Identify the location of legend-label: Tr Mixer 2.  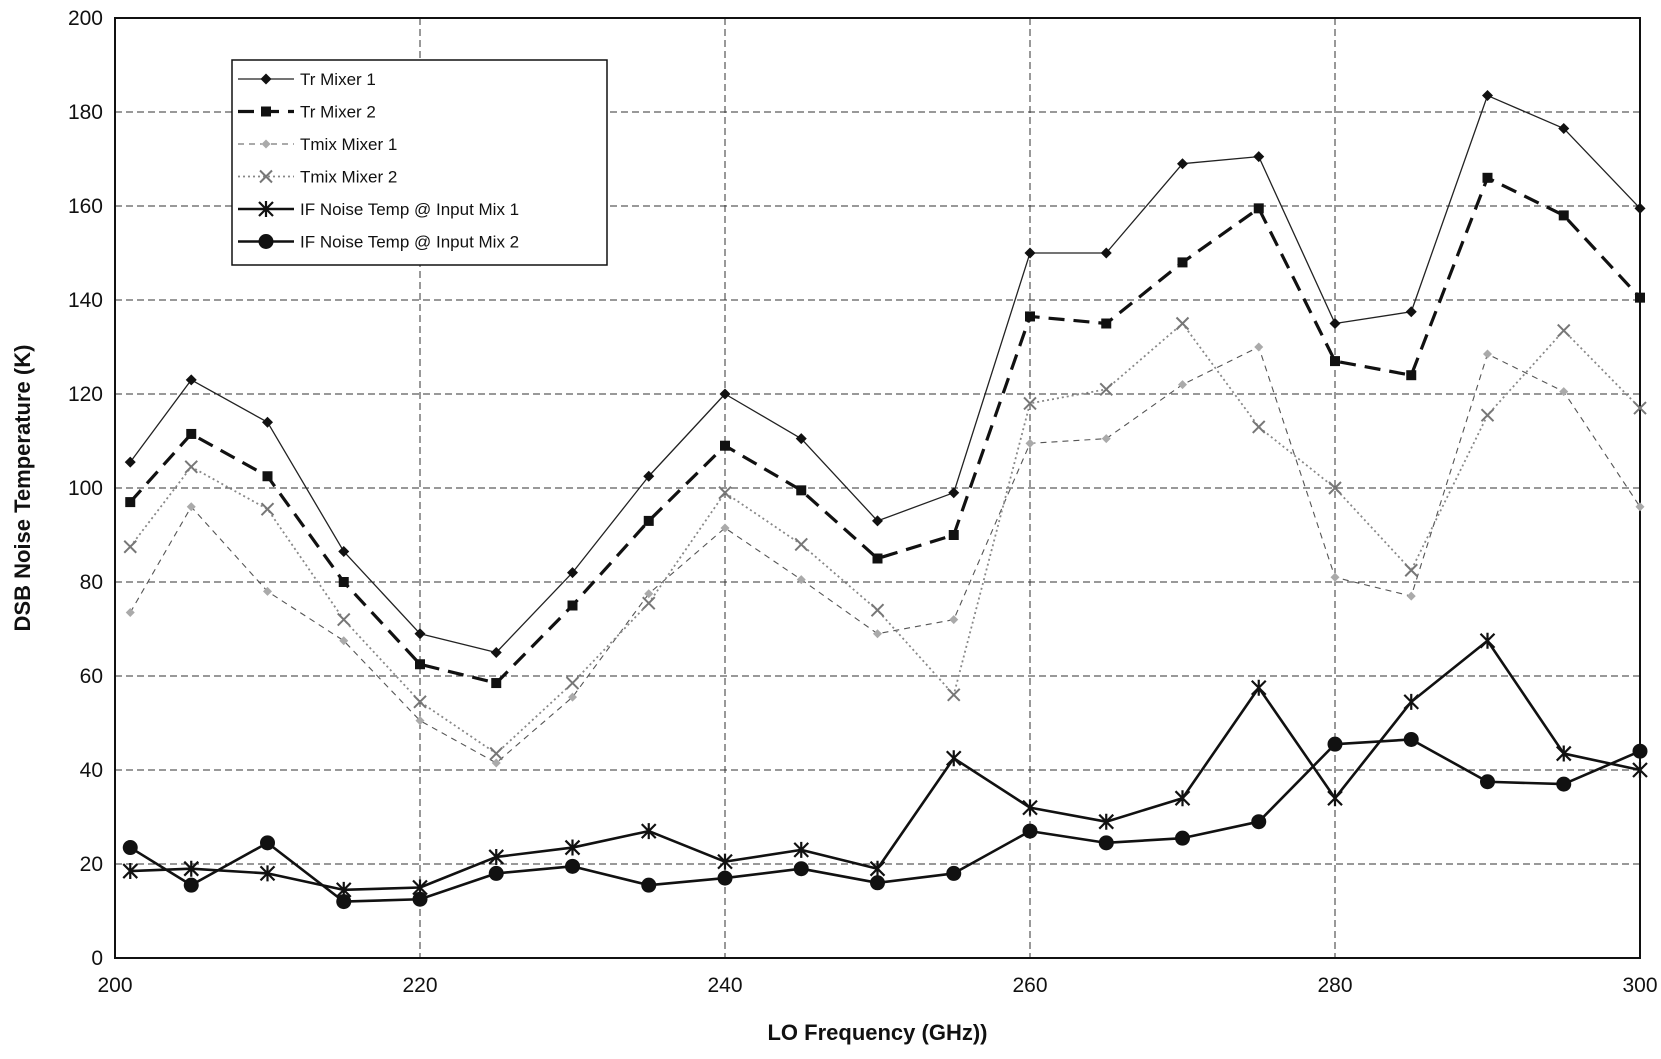
(338, 112).